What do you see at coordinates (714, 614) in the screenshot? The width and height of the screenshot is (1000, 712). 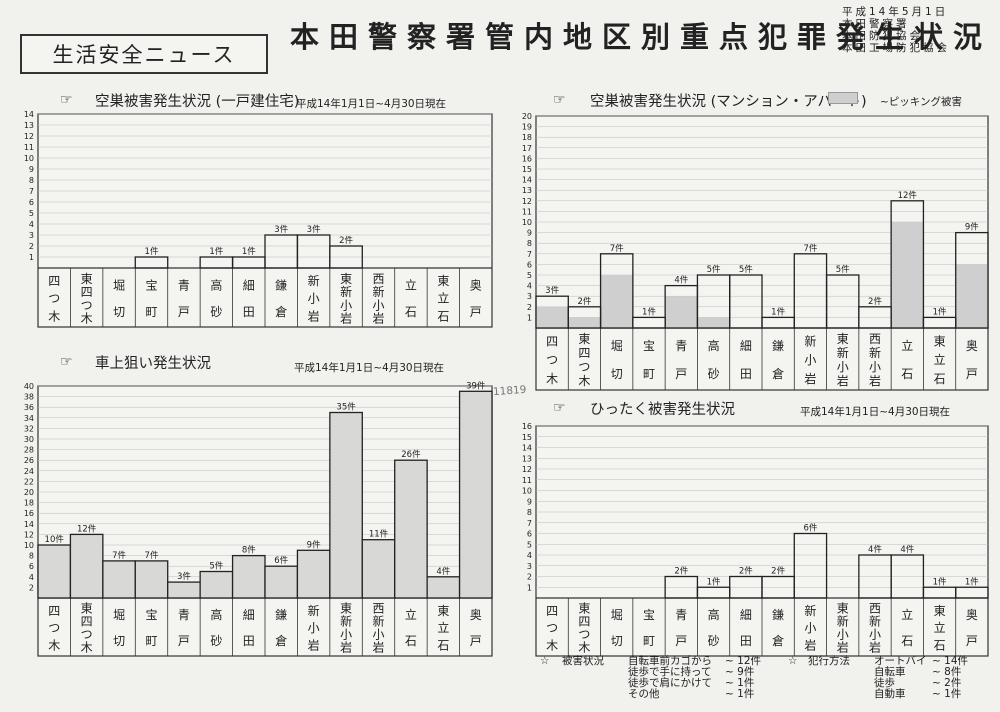 I see `category-label: 高` at bounding box center [714, 614].